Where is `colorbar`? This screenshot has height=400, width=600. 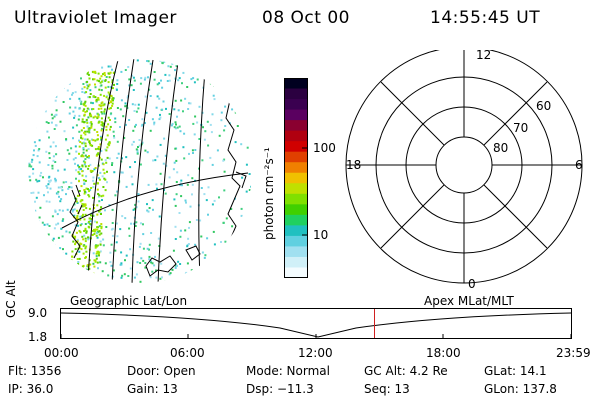 colorbar is located at coordinates (296, 178).